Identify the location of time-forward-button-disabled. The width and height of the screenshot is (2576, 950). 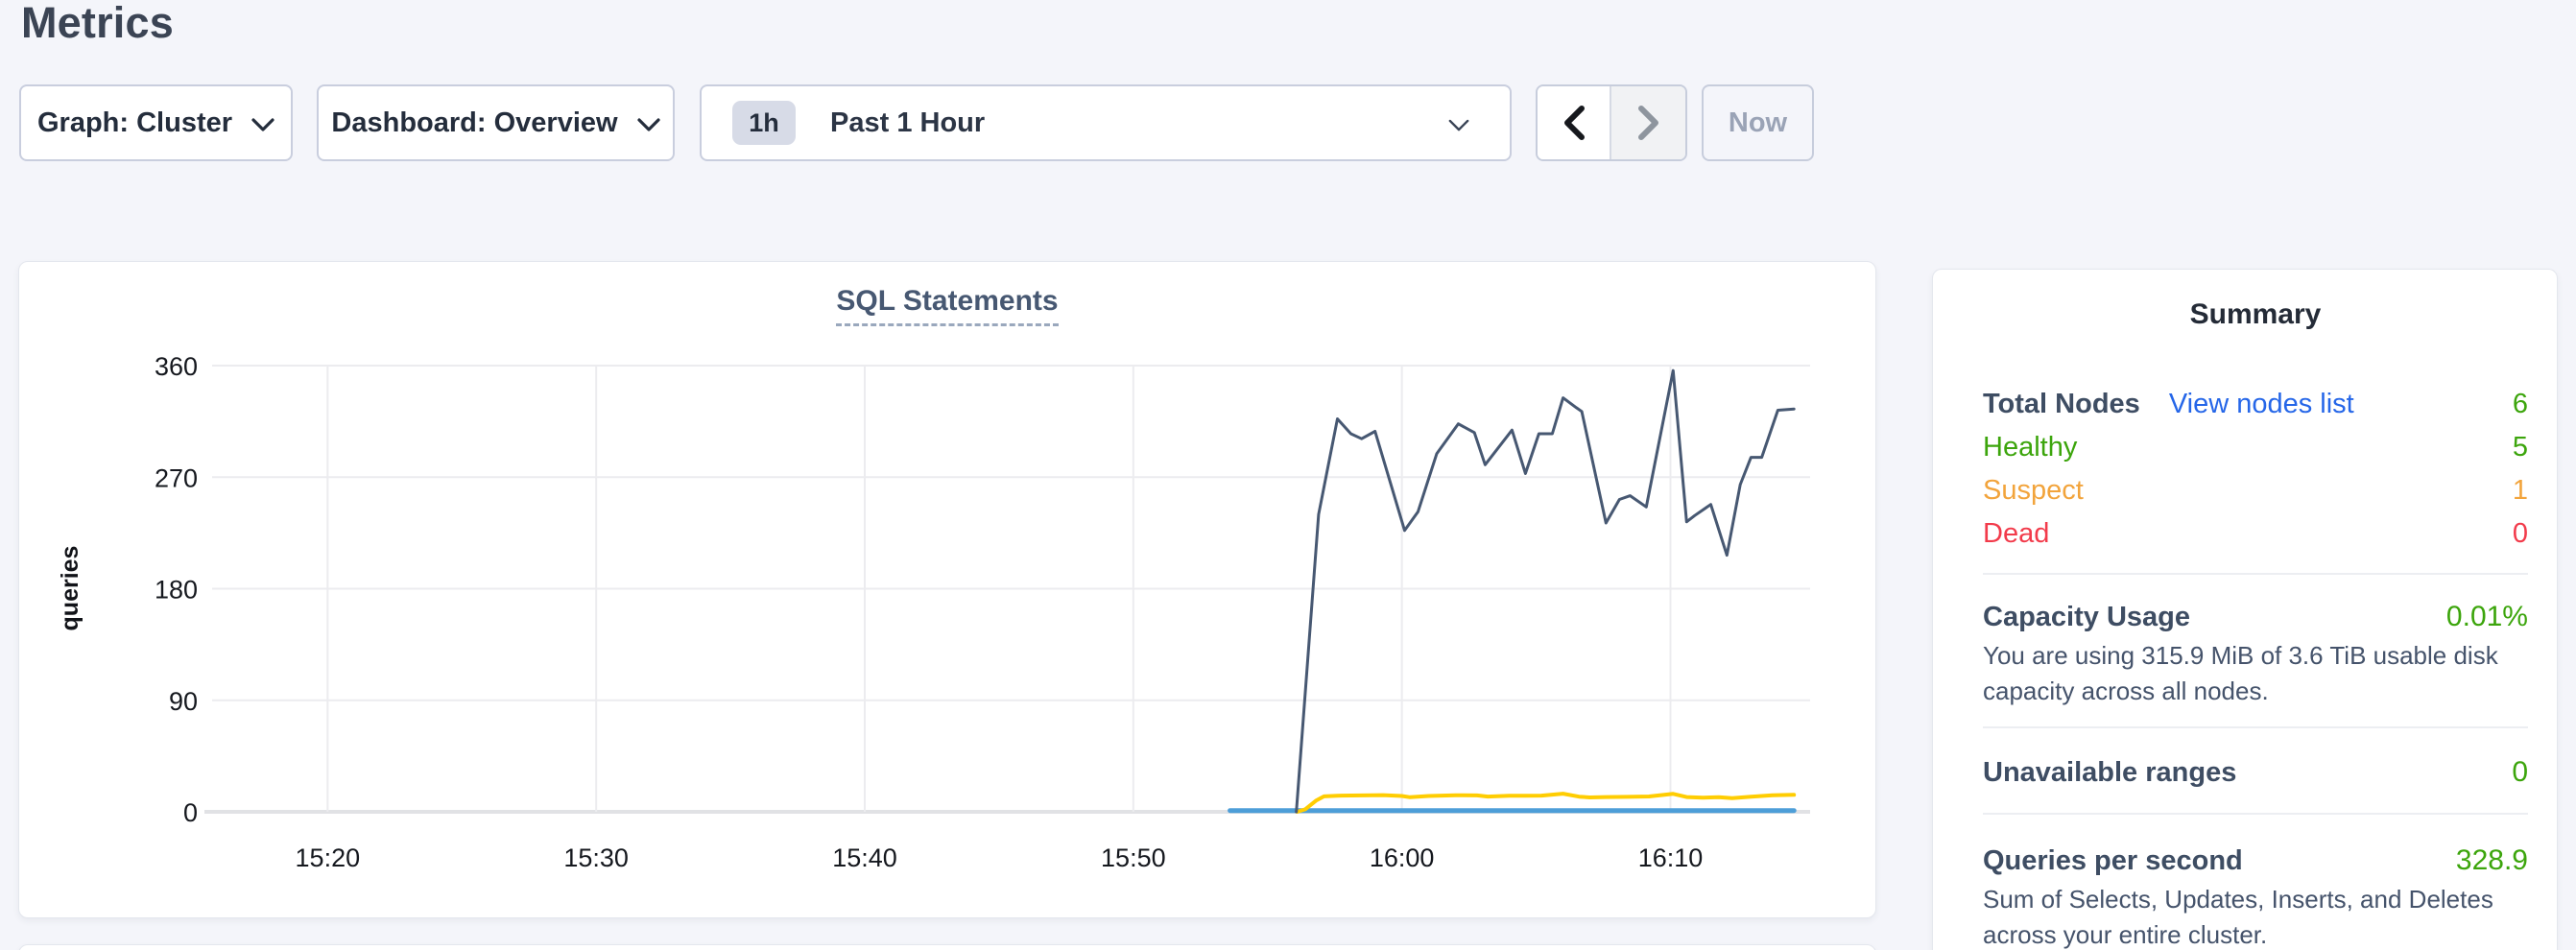
(1648, 122).